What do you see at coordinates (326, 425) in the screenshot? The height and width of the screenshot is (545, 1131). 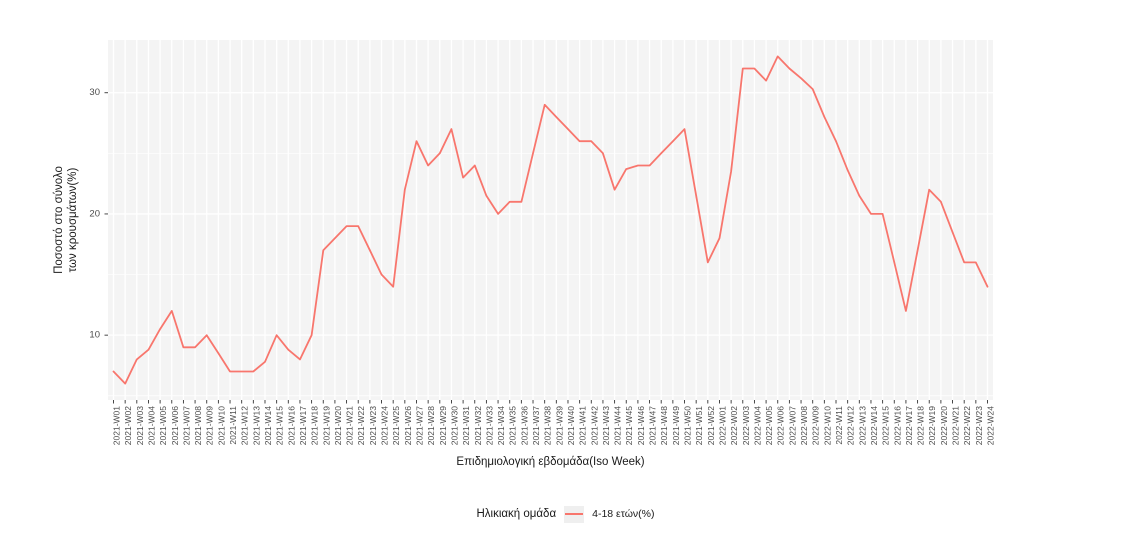 I see `x-tick-label: 2021-W19` at bounding box center [326, 425].